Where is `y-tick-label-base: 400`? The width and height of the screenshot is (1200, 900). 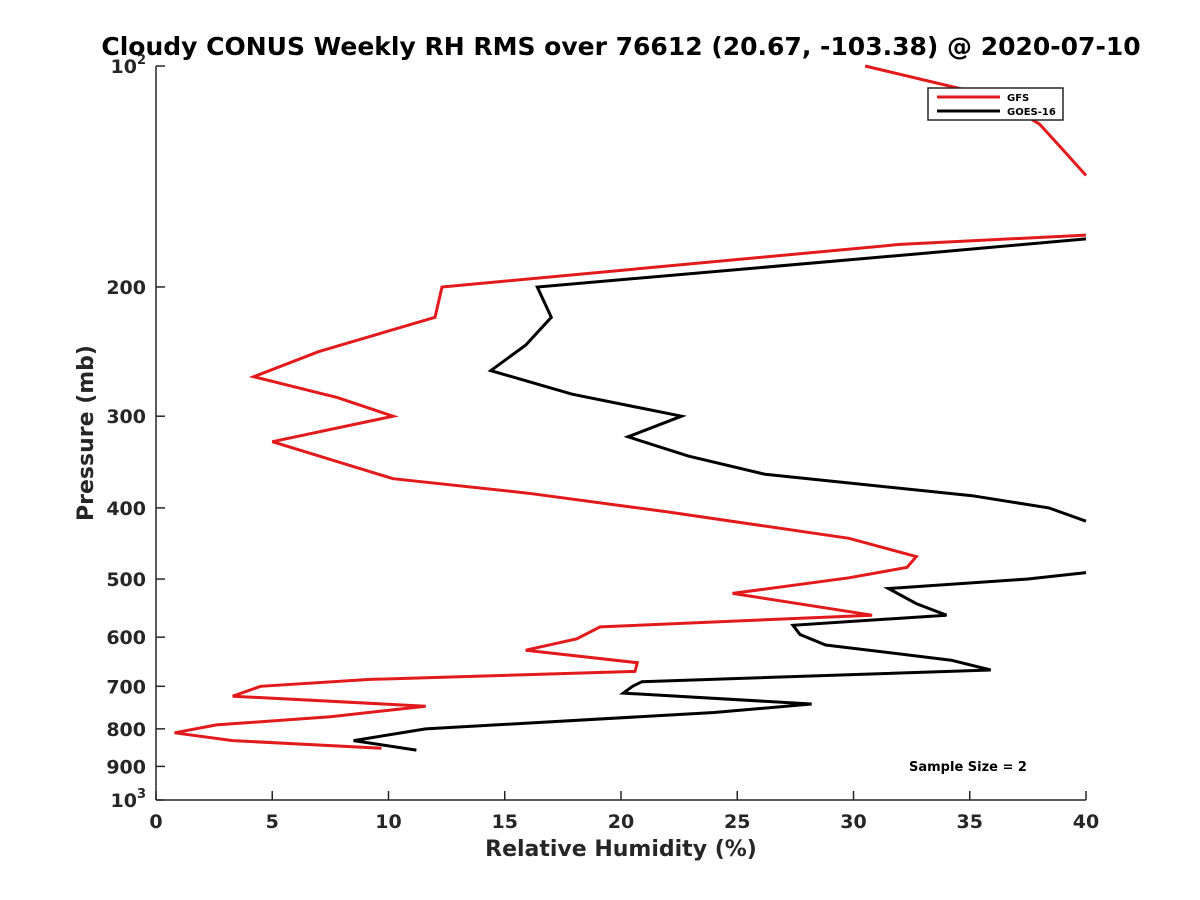
y-tick-label-base: 400 is located at coordinates (126, 509).